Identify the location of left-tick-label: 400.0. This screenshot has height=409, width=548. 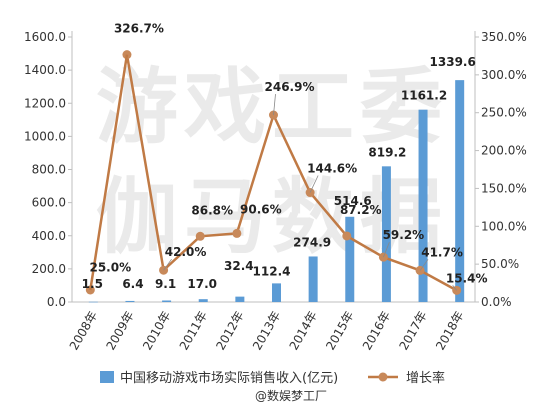
(49, 236).